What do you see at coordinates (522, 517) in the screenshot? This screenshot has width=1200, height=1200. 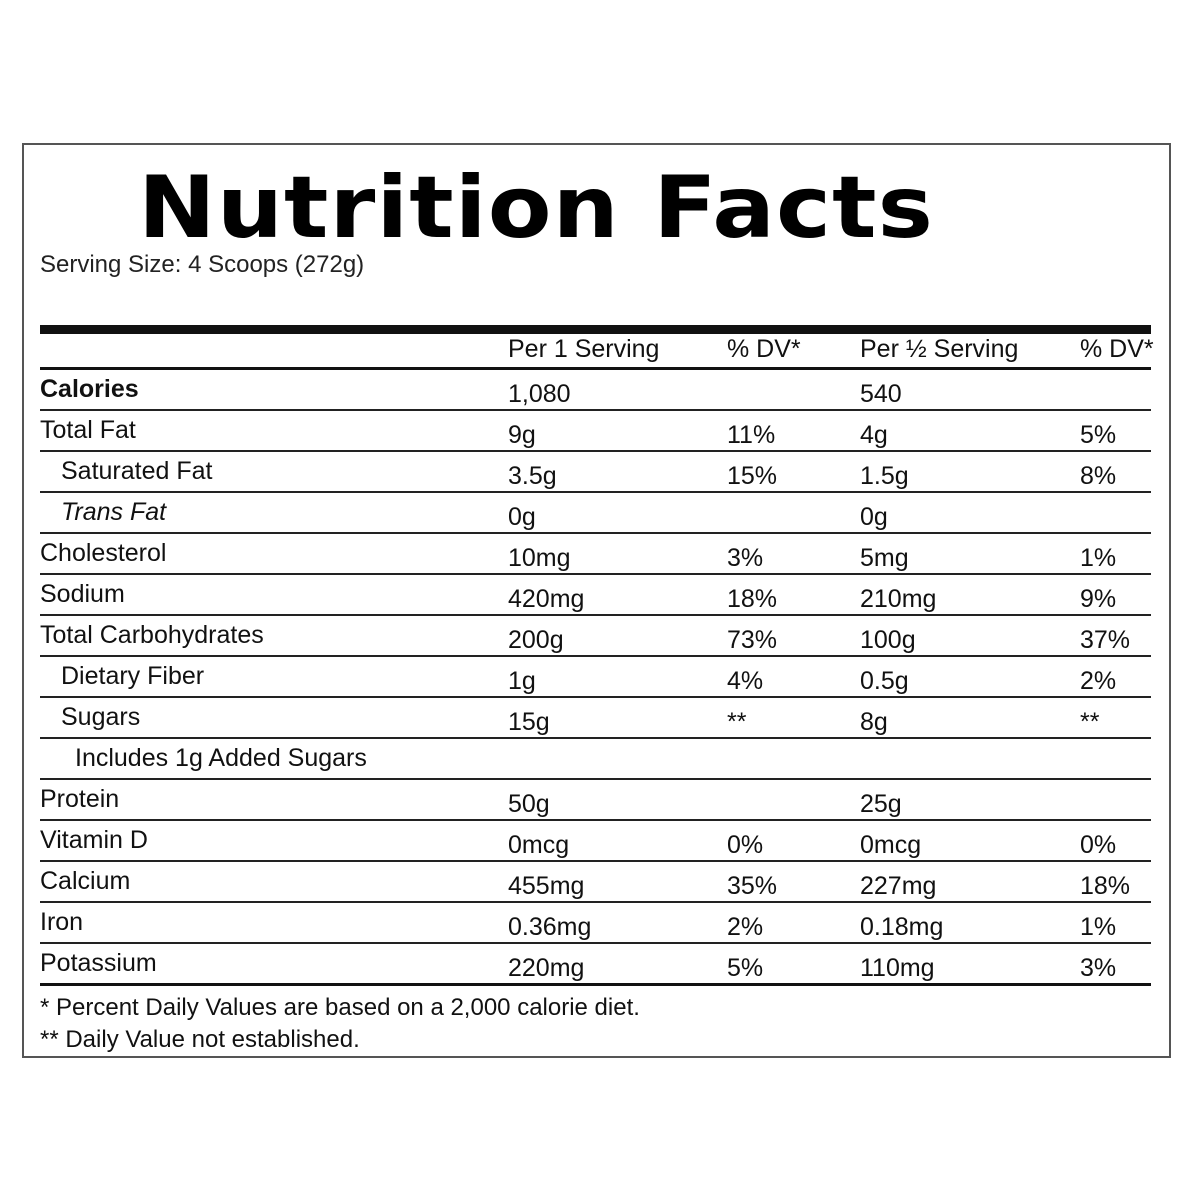 I see `nutrient-amount-per-serving: 0g` at bounding box center [522, 517].